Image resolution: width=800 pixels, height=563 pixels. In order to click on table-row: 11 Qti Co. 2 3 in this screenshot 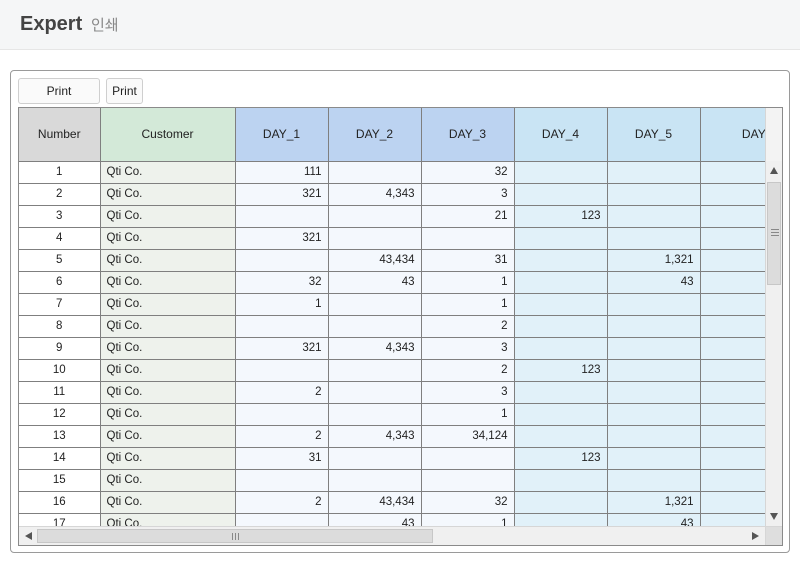, I will do `click(392, 392)`.